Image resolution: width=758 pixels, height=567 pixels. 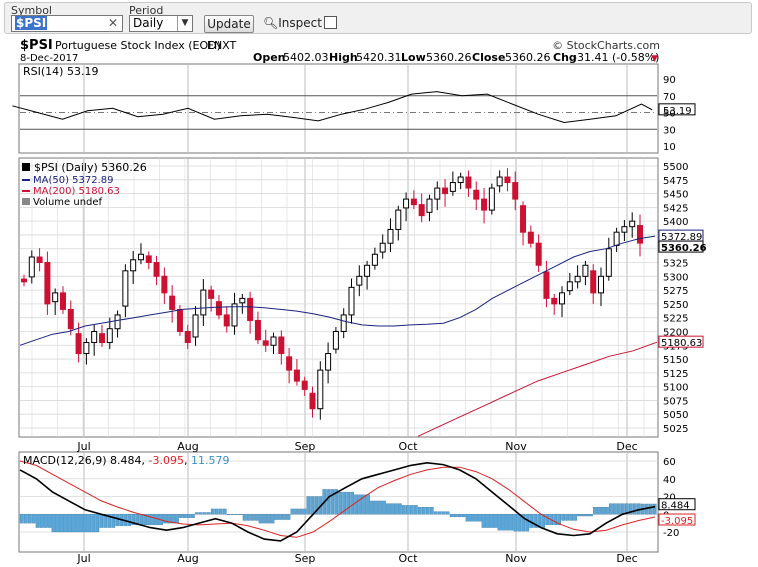 What do you see at coordinates (675, 415) in the screenshot?
I see `price-tick-label: 5050` at bounding box center [675, 415].